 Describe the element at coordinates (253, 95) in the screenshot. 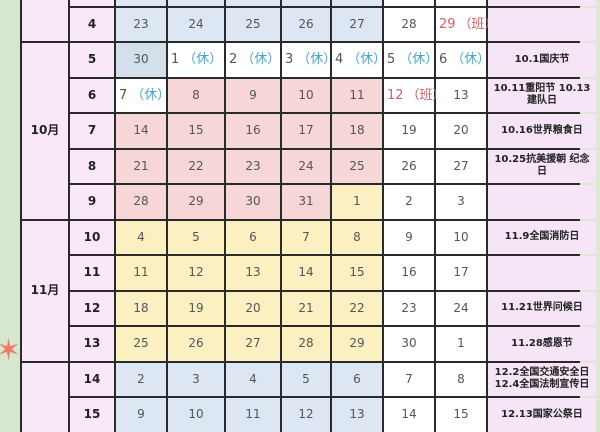

I see `day-cell: 9` at that location.